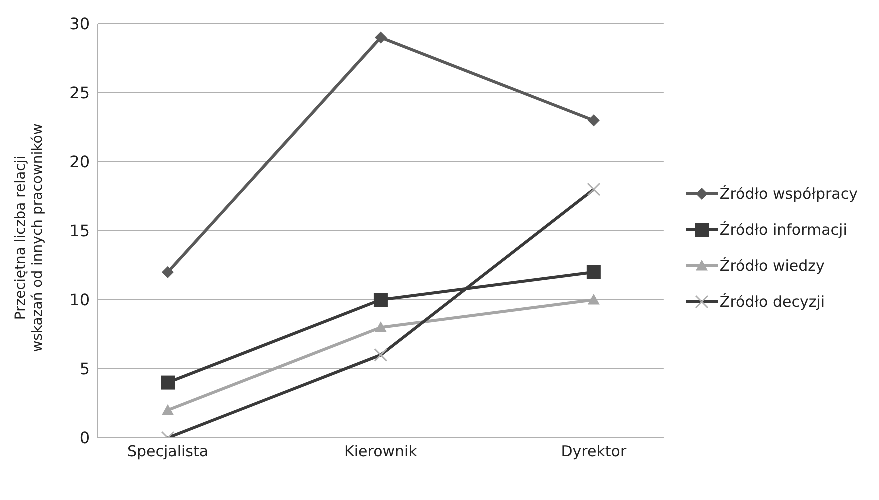  Describe the element at coordinates (29, 238) in the screenshot. I see `y-axis-title: Przeciętna liczba relacji wskazań od innych pracowników` at that location.